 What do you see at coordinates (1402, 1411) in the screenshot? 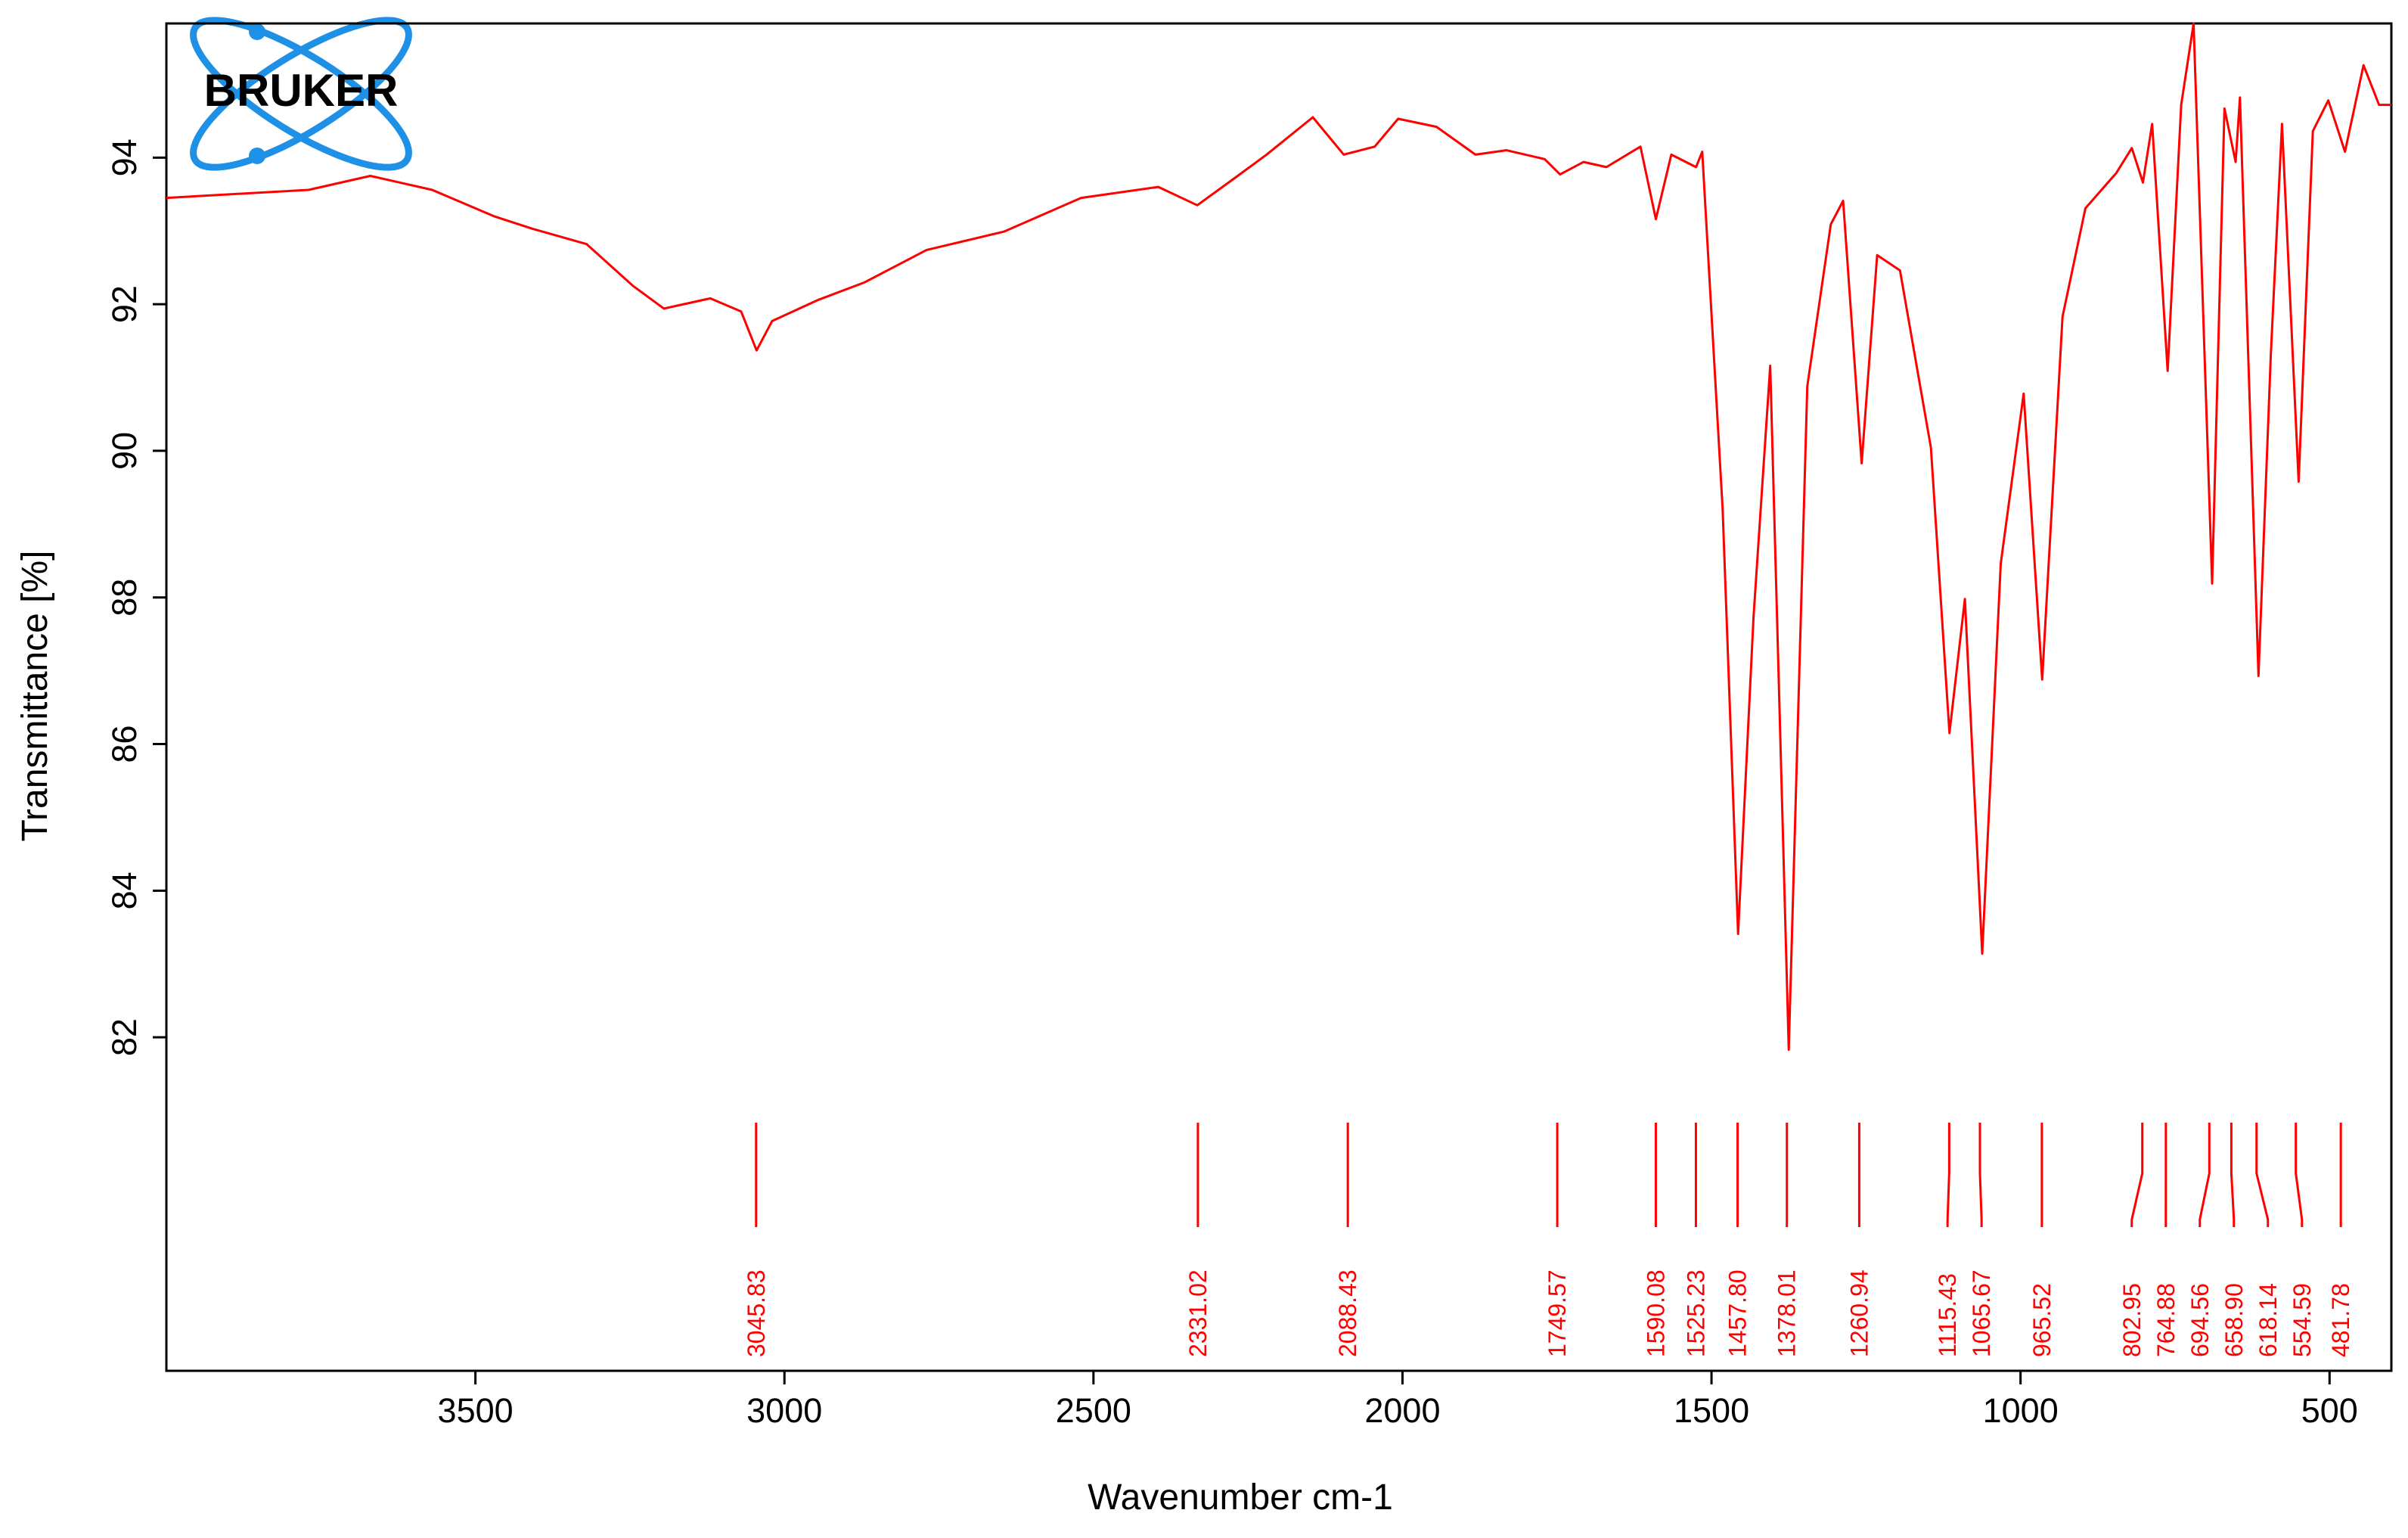
I see `x-tick-label: 2000` at bounding box center [1402, 1411].